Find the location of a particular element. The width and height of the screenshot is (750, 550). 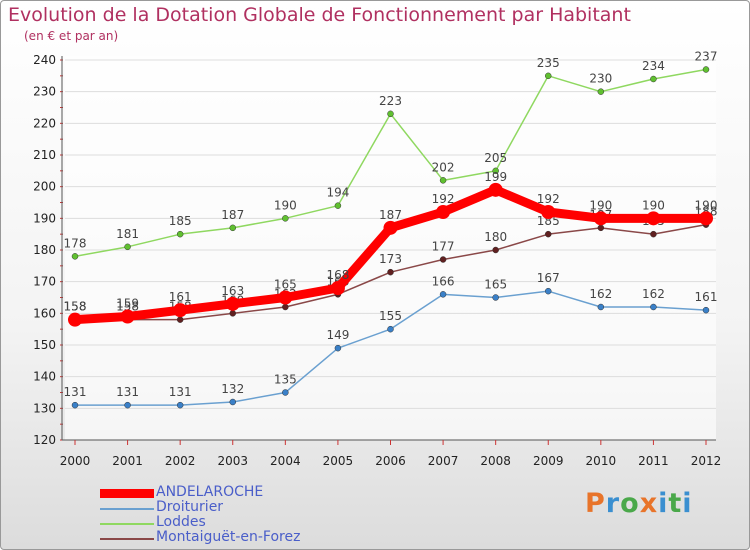

x-tick-label: 2009 is located at coordinates (548, 461).